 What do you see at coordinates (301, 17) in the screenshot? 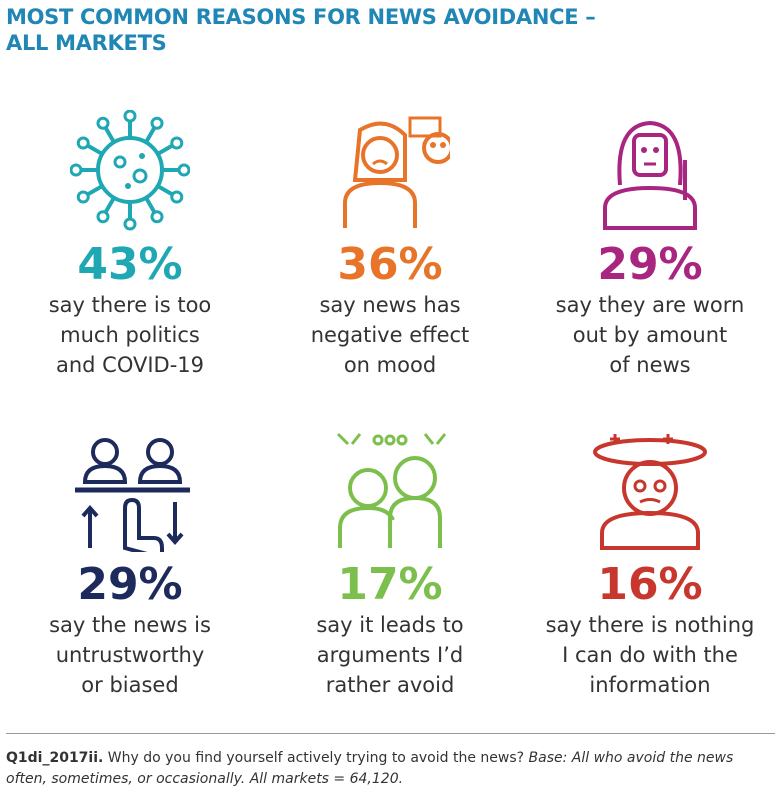
I see `title-line: MOST COMMON REASONS FOR NEWS AVOIDANCE –` at bounding box center [301, 17].